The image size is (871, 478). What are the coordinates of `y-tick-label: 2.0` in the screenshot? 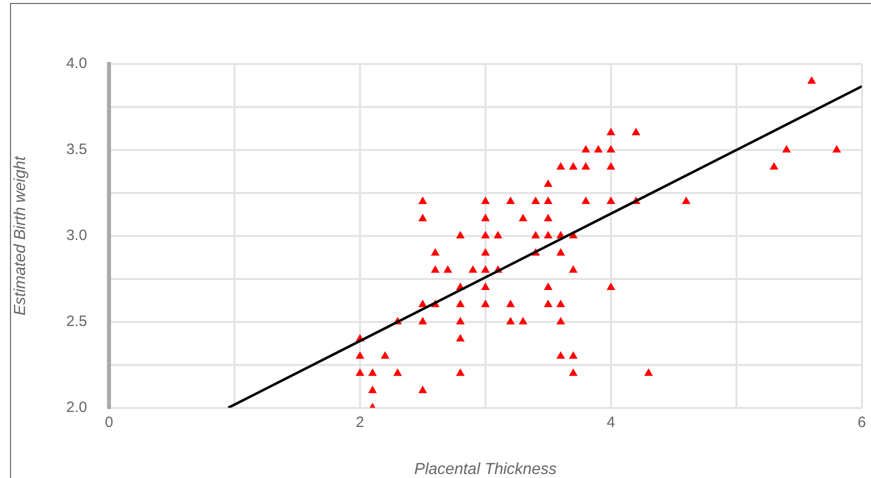 It's located at (77, 407).